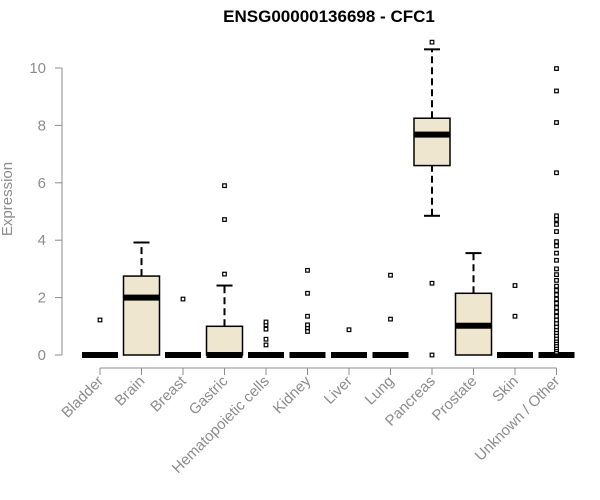 Image resolution: width=600 pixels, height=500 pixels. Describe the element at coordinates (329, 16) in the screenshot. I see `chart-title: ENSG00000136698 - CFC1` at that location.